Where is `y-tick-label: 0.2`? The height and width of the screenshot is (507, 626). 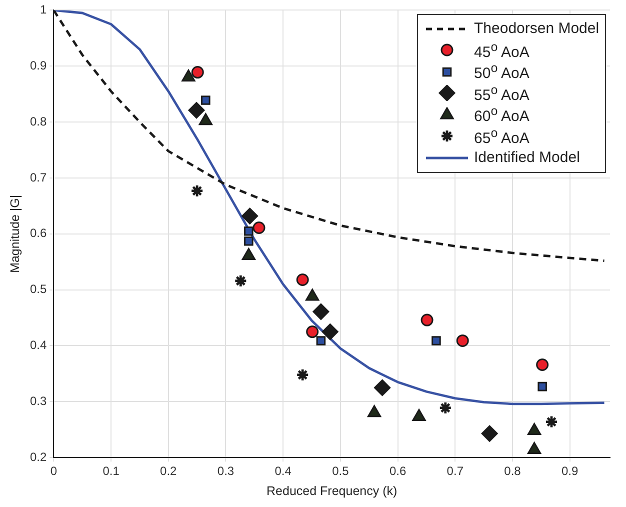 y-tick-label: 0.2 is located at coordinates (38, 457).